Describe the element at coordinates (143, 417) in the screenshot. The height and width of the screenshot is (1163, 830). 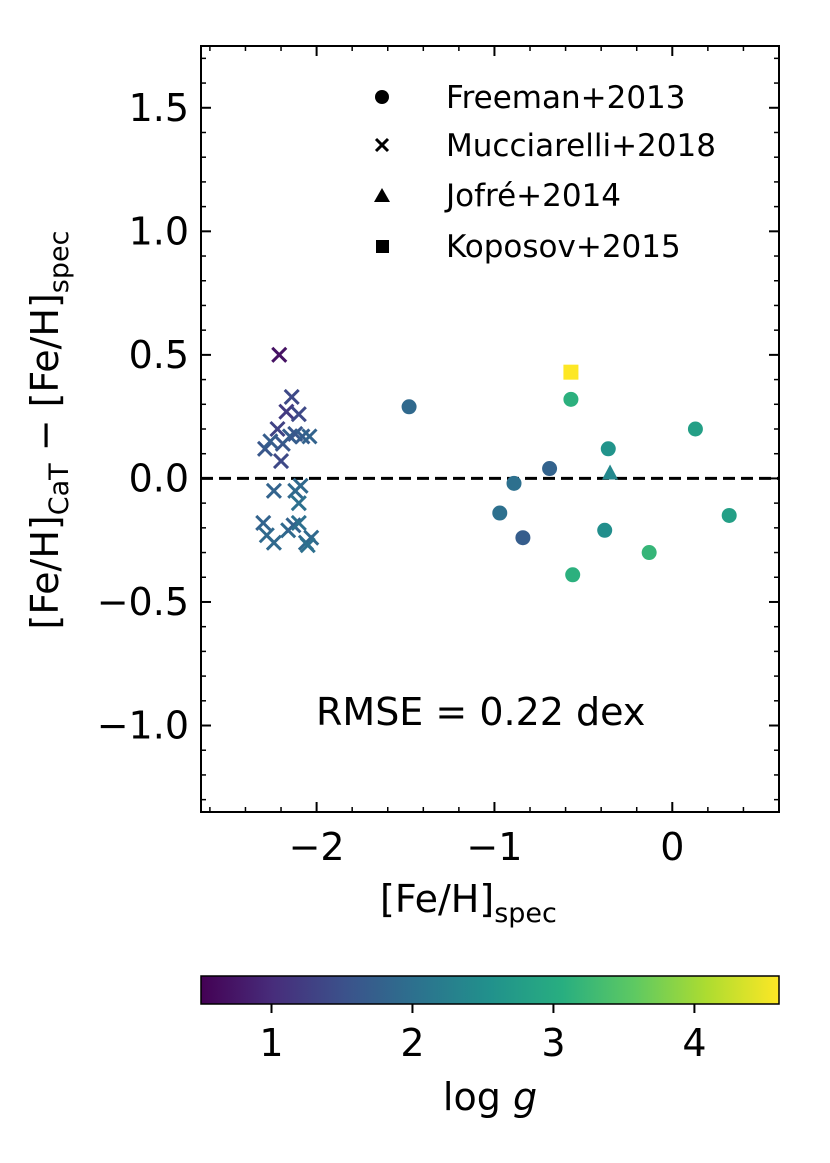
I see `y-tick-labels: −1.0 −0.5 0.0 0.5 1.0 1.5` at that location.